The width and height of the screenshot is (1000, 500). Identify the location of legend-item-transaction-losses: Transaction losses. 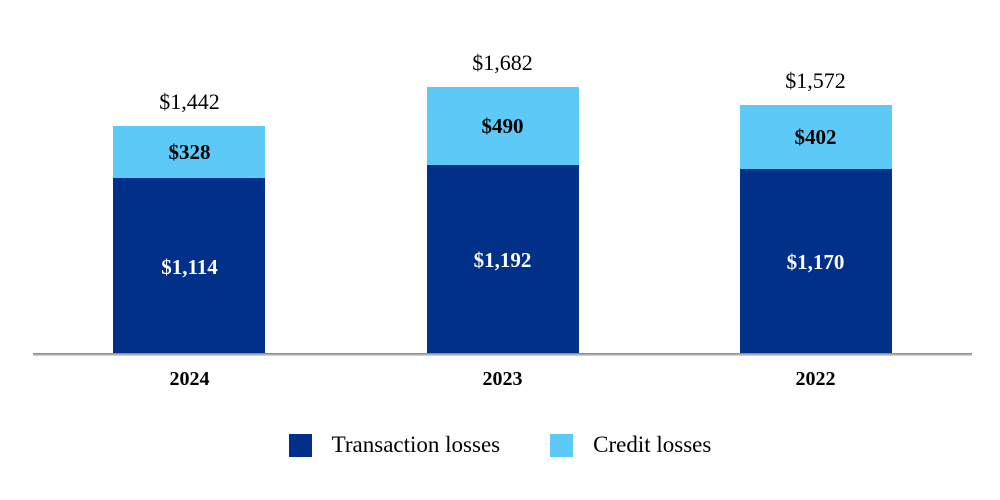
(394, 445).